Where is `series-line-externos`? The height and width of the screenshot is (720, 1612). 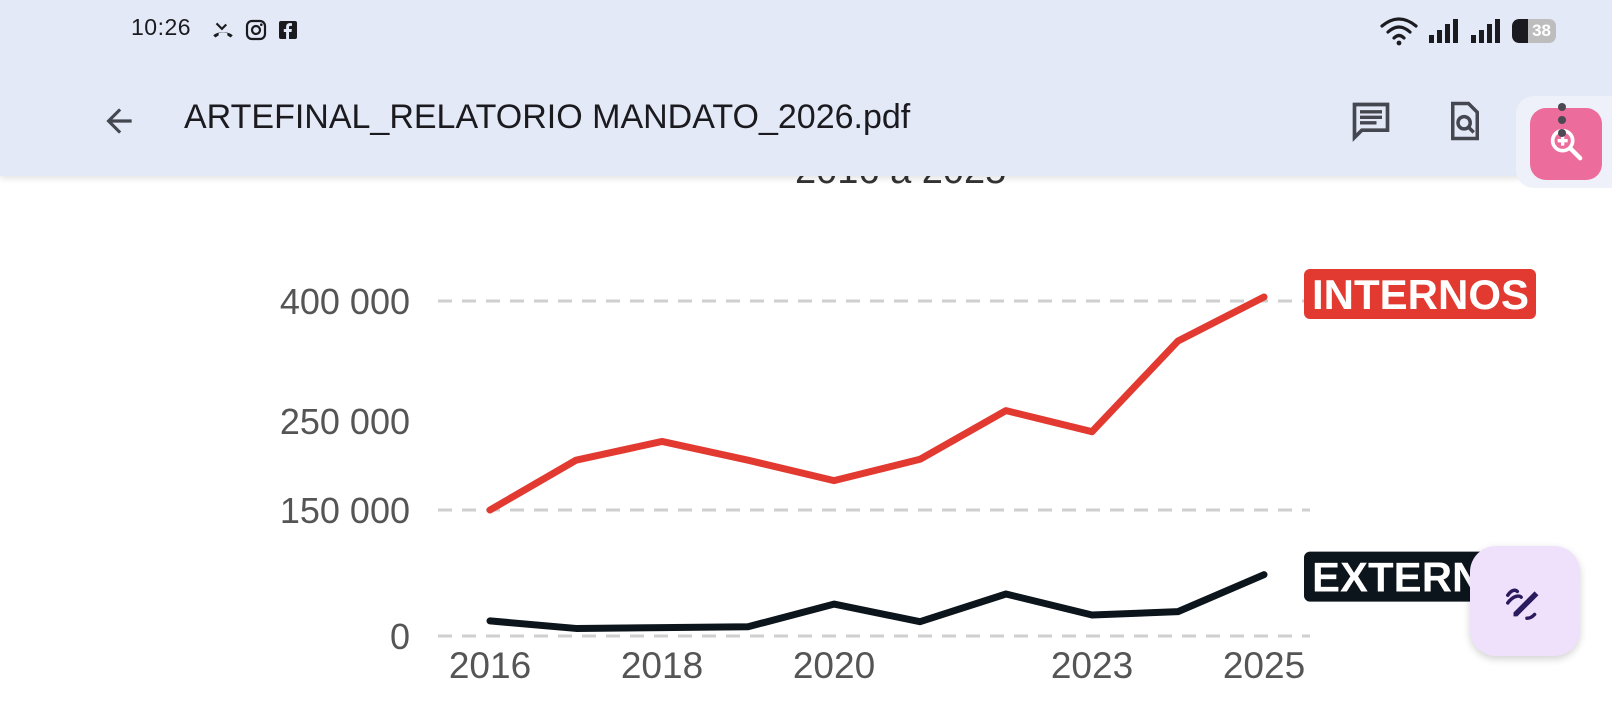 series-line-externos is located at coordinates (877, 601).